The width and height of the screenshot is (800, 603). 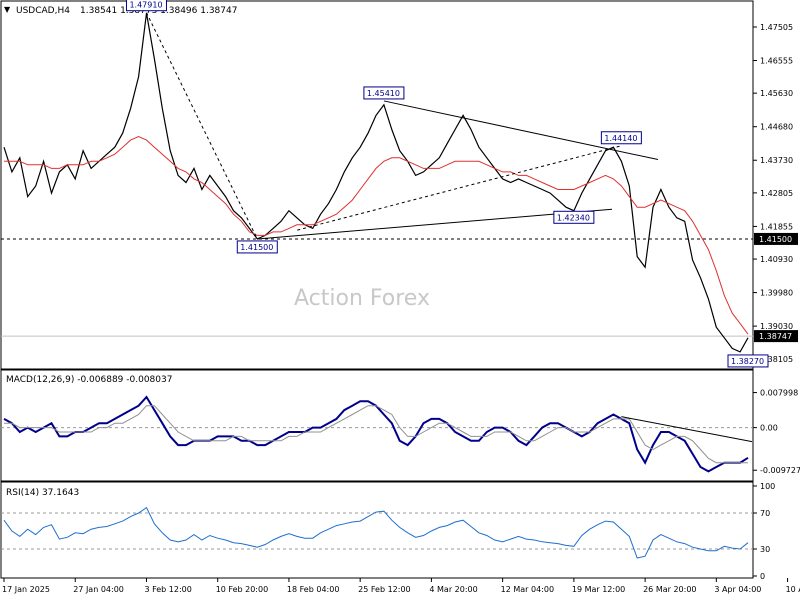 I want to click on x-tick-label: 12 Mar 04:00, so click(x=527, y=589).